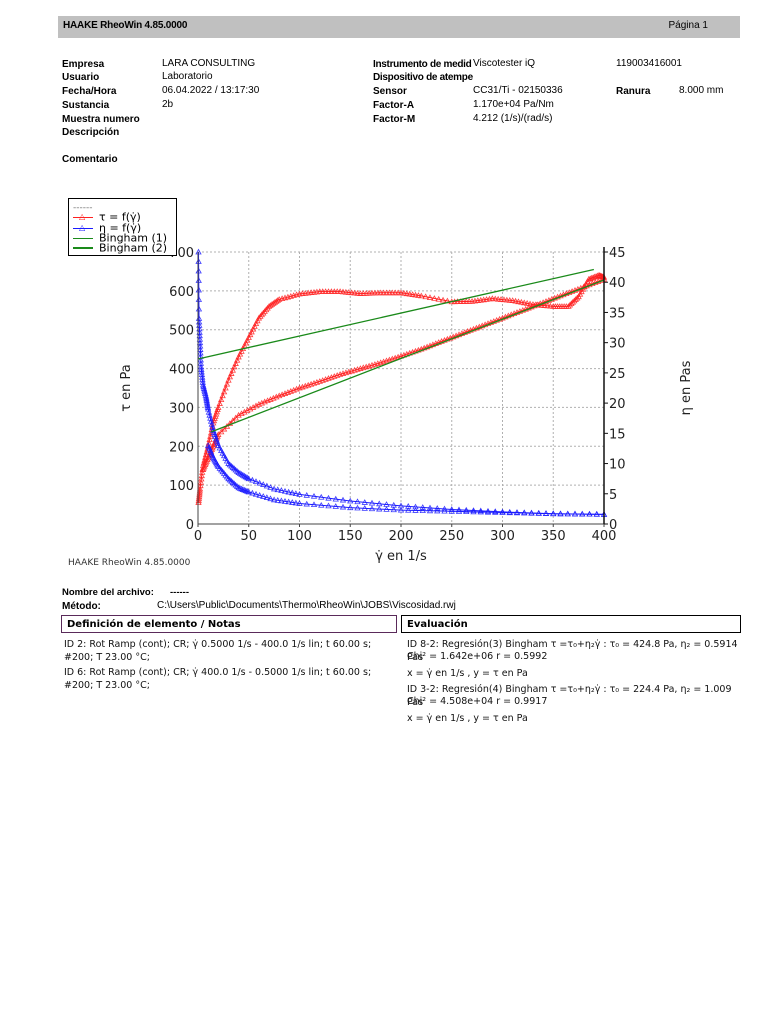 Image resolution: width=768 pixels, height=1024 pixels. Describe the element at coordinates (168, 104) in the screenshot. I see `sustancia-value: 2b` at that location.